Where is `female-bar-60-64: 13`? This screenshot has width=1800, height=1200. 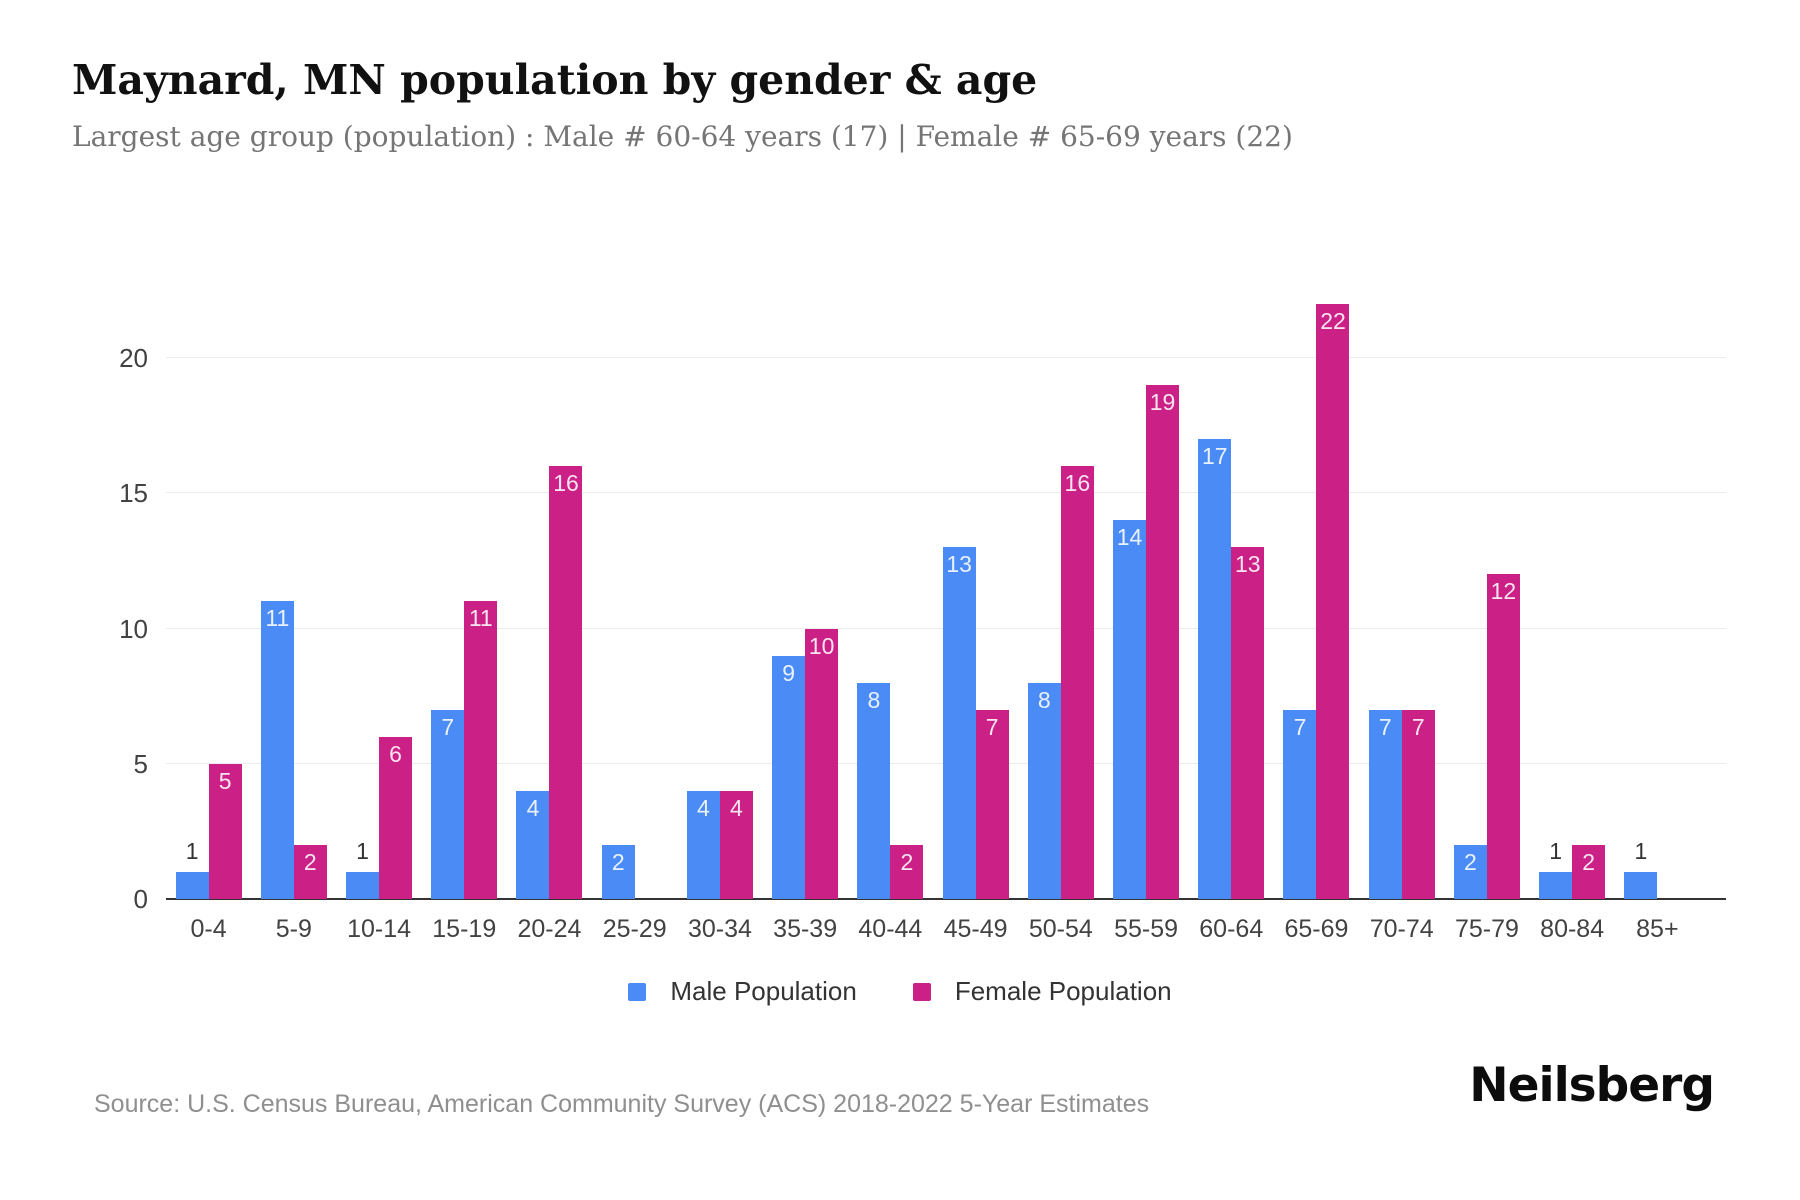
female-bar-60-64: 13 is located at coordinates (1248, 723).